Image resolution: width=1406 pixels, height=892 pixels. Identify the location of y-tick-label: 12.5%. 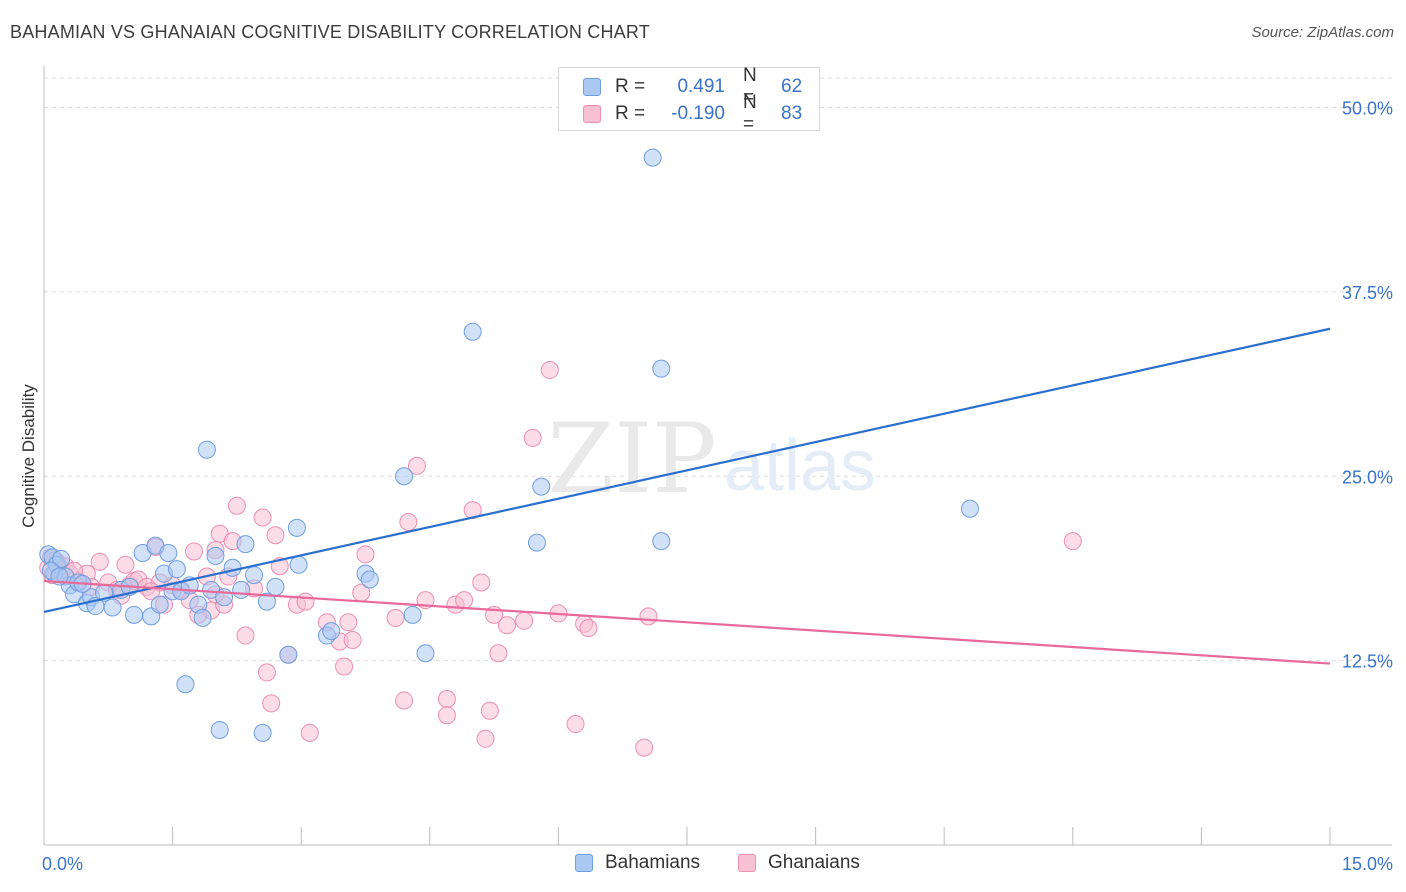
(1367, 662).